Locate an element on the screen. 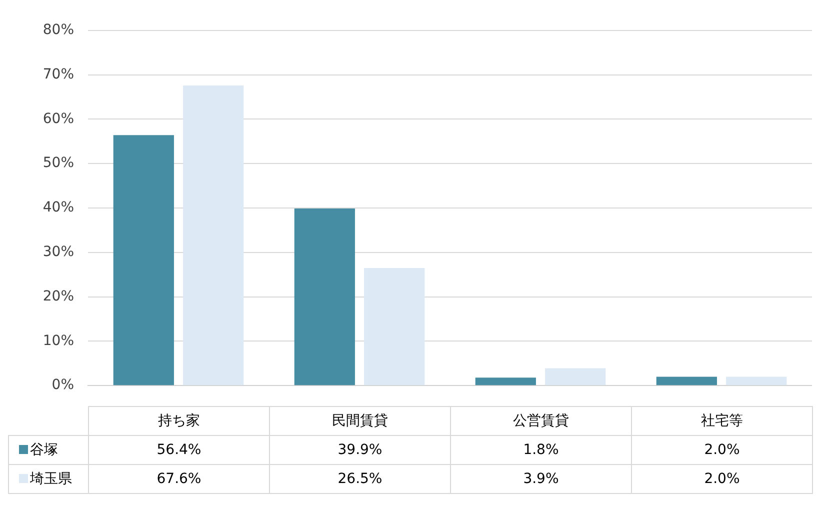 The image size is (820, 510). x-tick-label: 民間賃貸 is located at coordinates (360, 421).